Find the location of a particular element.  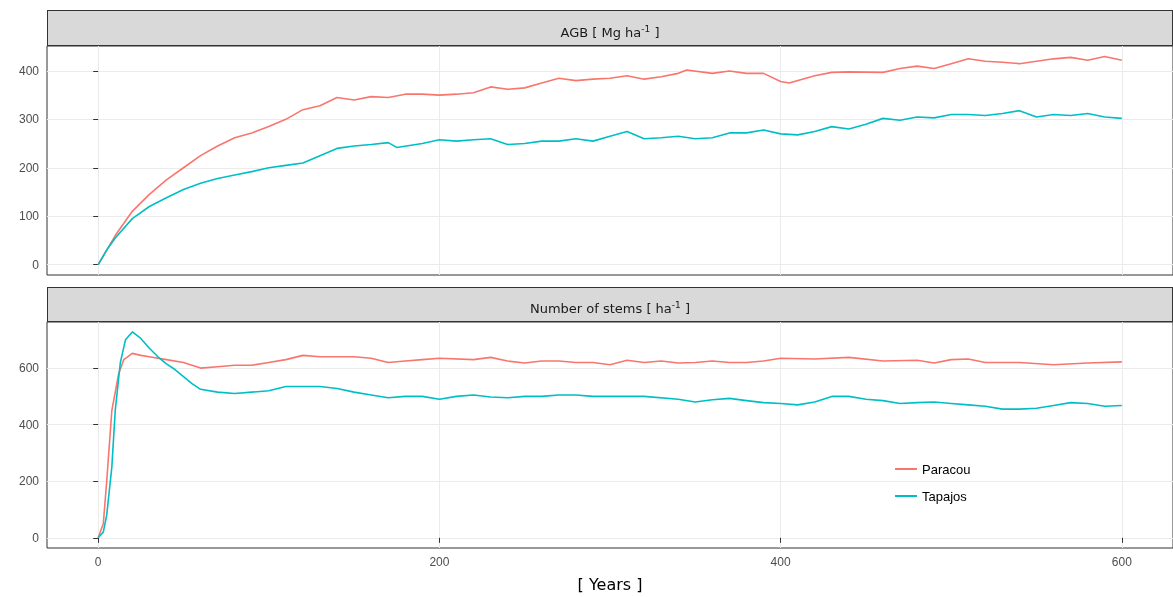

x-tick-label: 600 is located at coordinates (1122, 562).